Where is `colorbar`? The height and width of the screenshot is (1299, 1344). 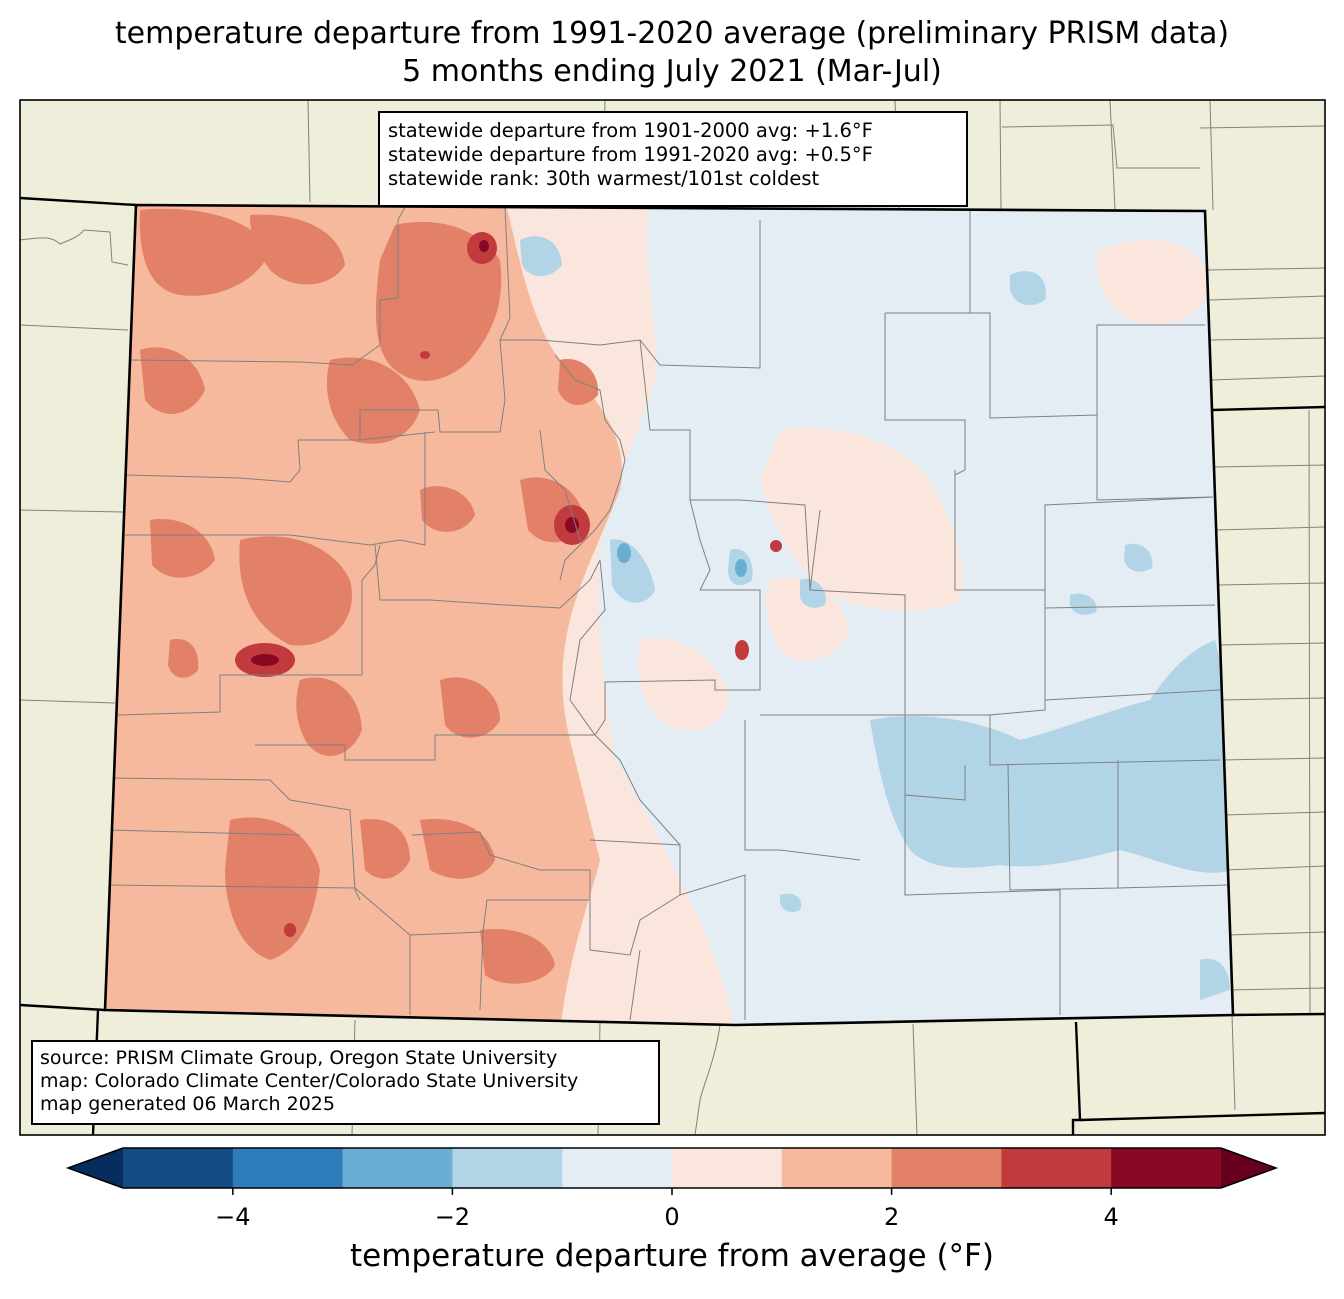
colorbar is located at coordinates (672, 1171).